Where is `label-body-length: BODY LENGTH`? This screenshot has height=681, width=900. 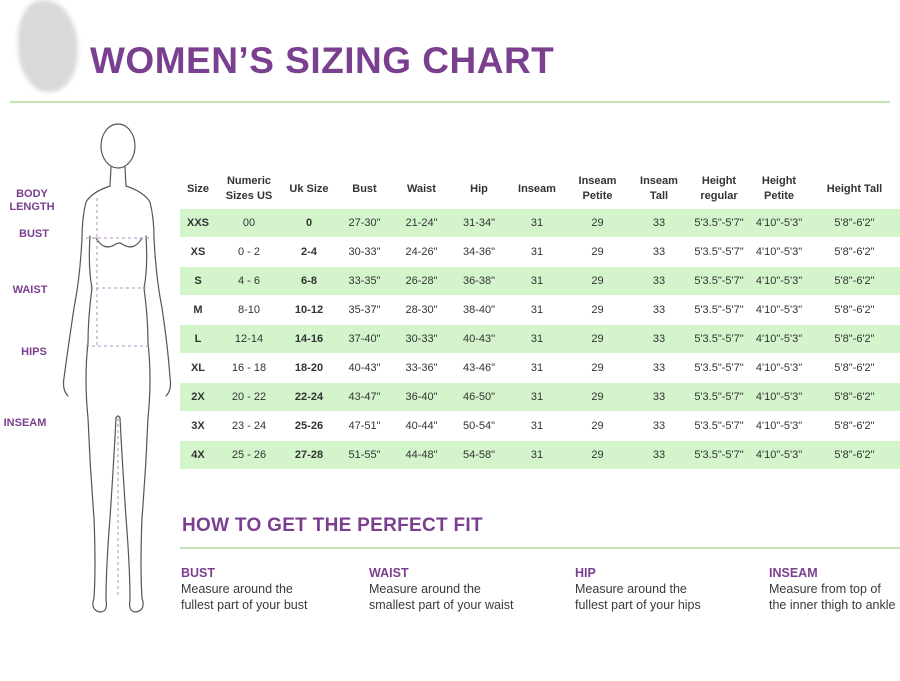 label-body-length: BODY LENGTH is located at coordinates (32, 200).